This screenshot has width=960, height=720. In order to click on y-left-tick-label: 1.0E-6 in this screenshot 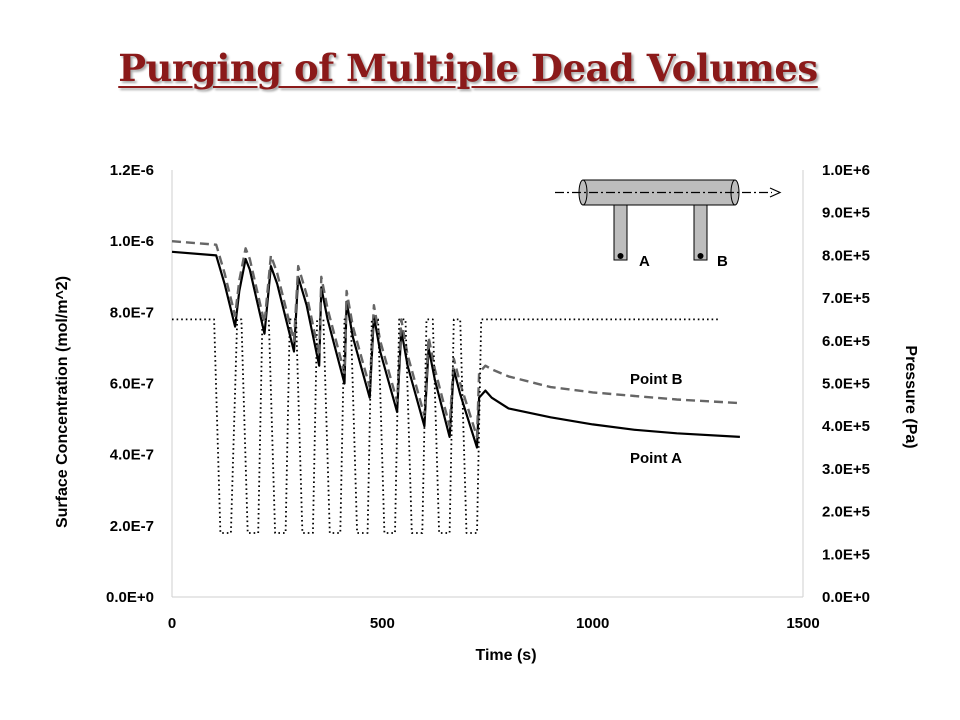, I will do `click(132, 241)`.